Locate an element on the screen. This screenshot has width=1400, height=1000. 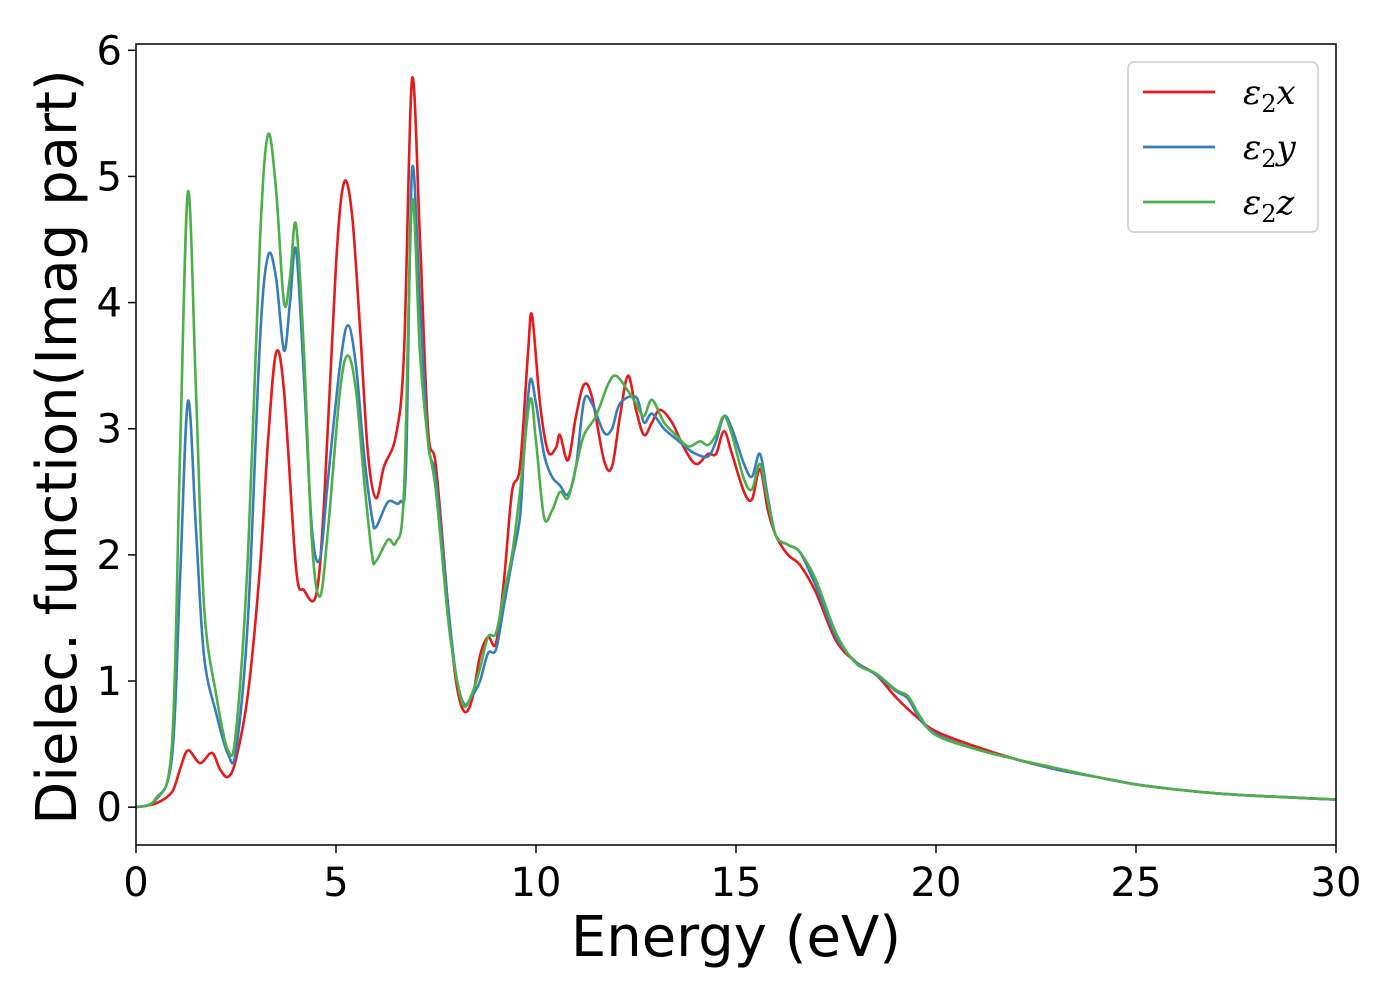
x-tick-label: 5 is located at coordinates (335, 883).